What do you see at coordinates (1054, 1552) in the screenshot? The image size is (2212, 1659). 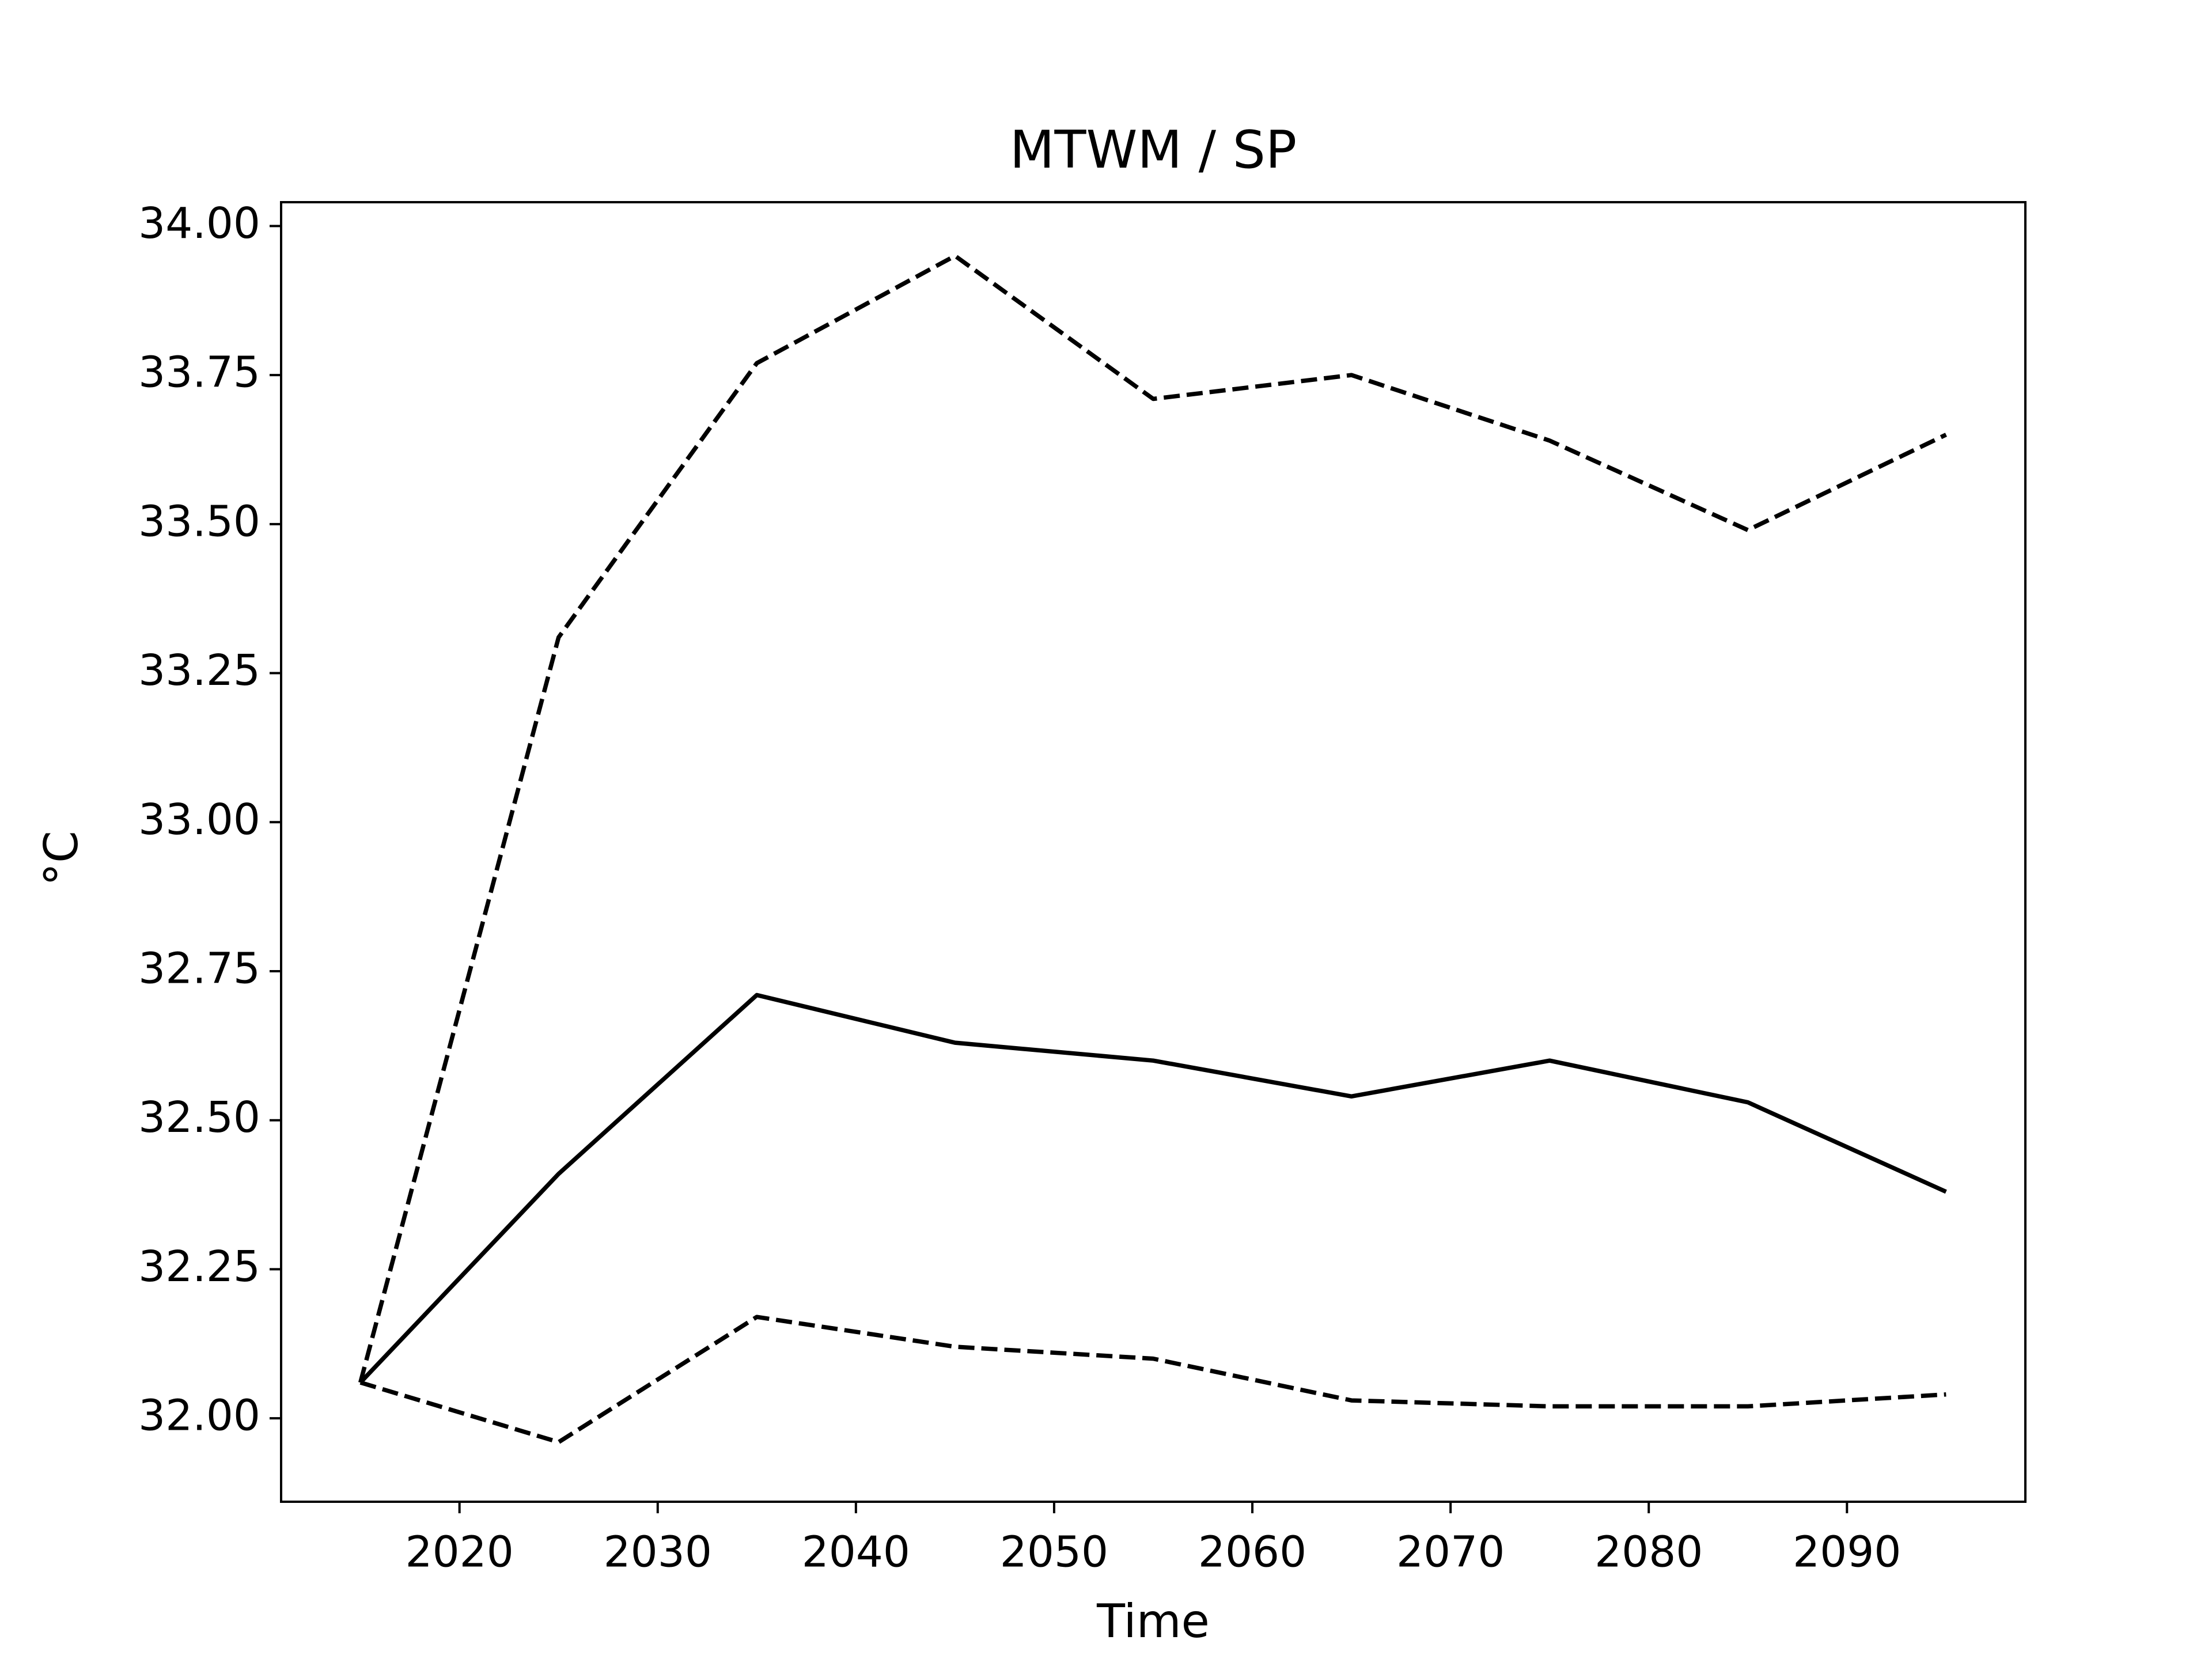 I see `x-tick-label: 2050` at bounding box center [1054, 1552].